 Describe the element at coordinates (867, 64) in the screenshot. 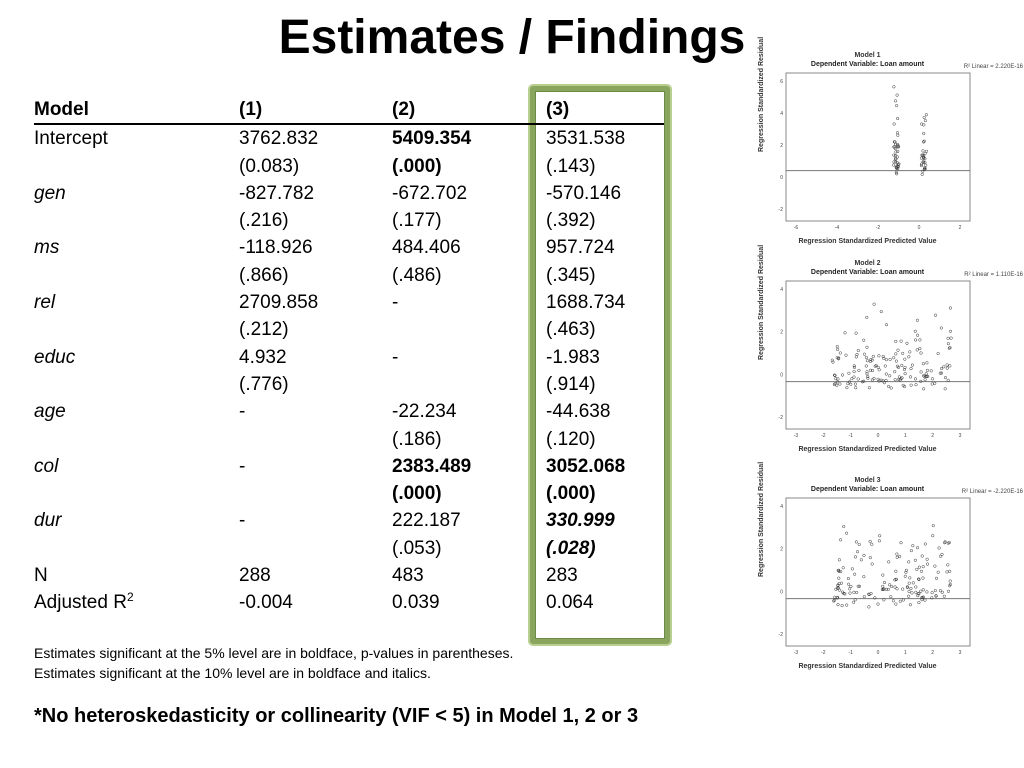

I see `plot-subtitle: Dependent Variable: Loan amount` at that location.